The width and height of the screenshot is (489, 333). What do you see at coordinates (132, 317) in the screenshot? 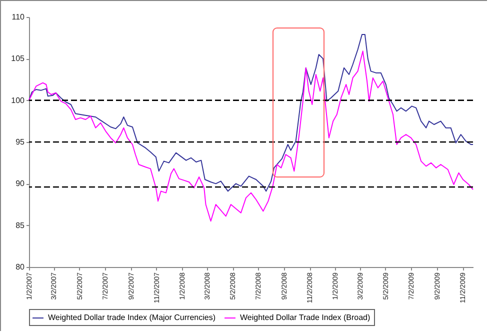
I see `legend-label: Weighted Dollar trade Index (Major Currencies)` at bounding box center [132, 317].